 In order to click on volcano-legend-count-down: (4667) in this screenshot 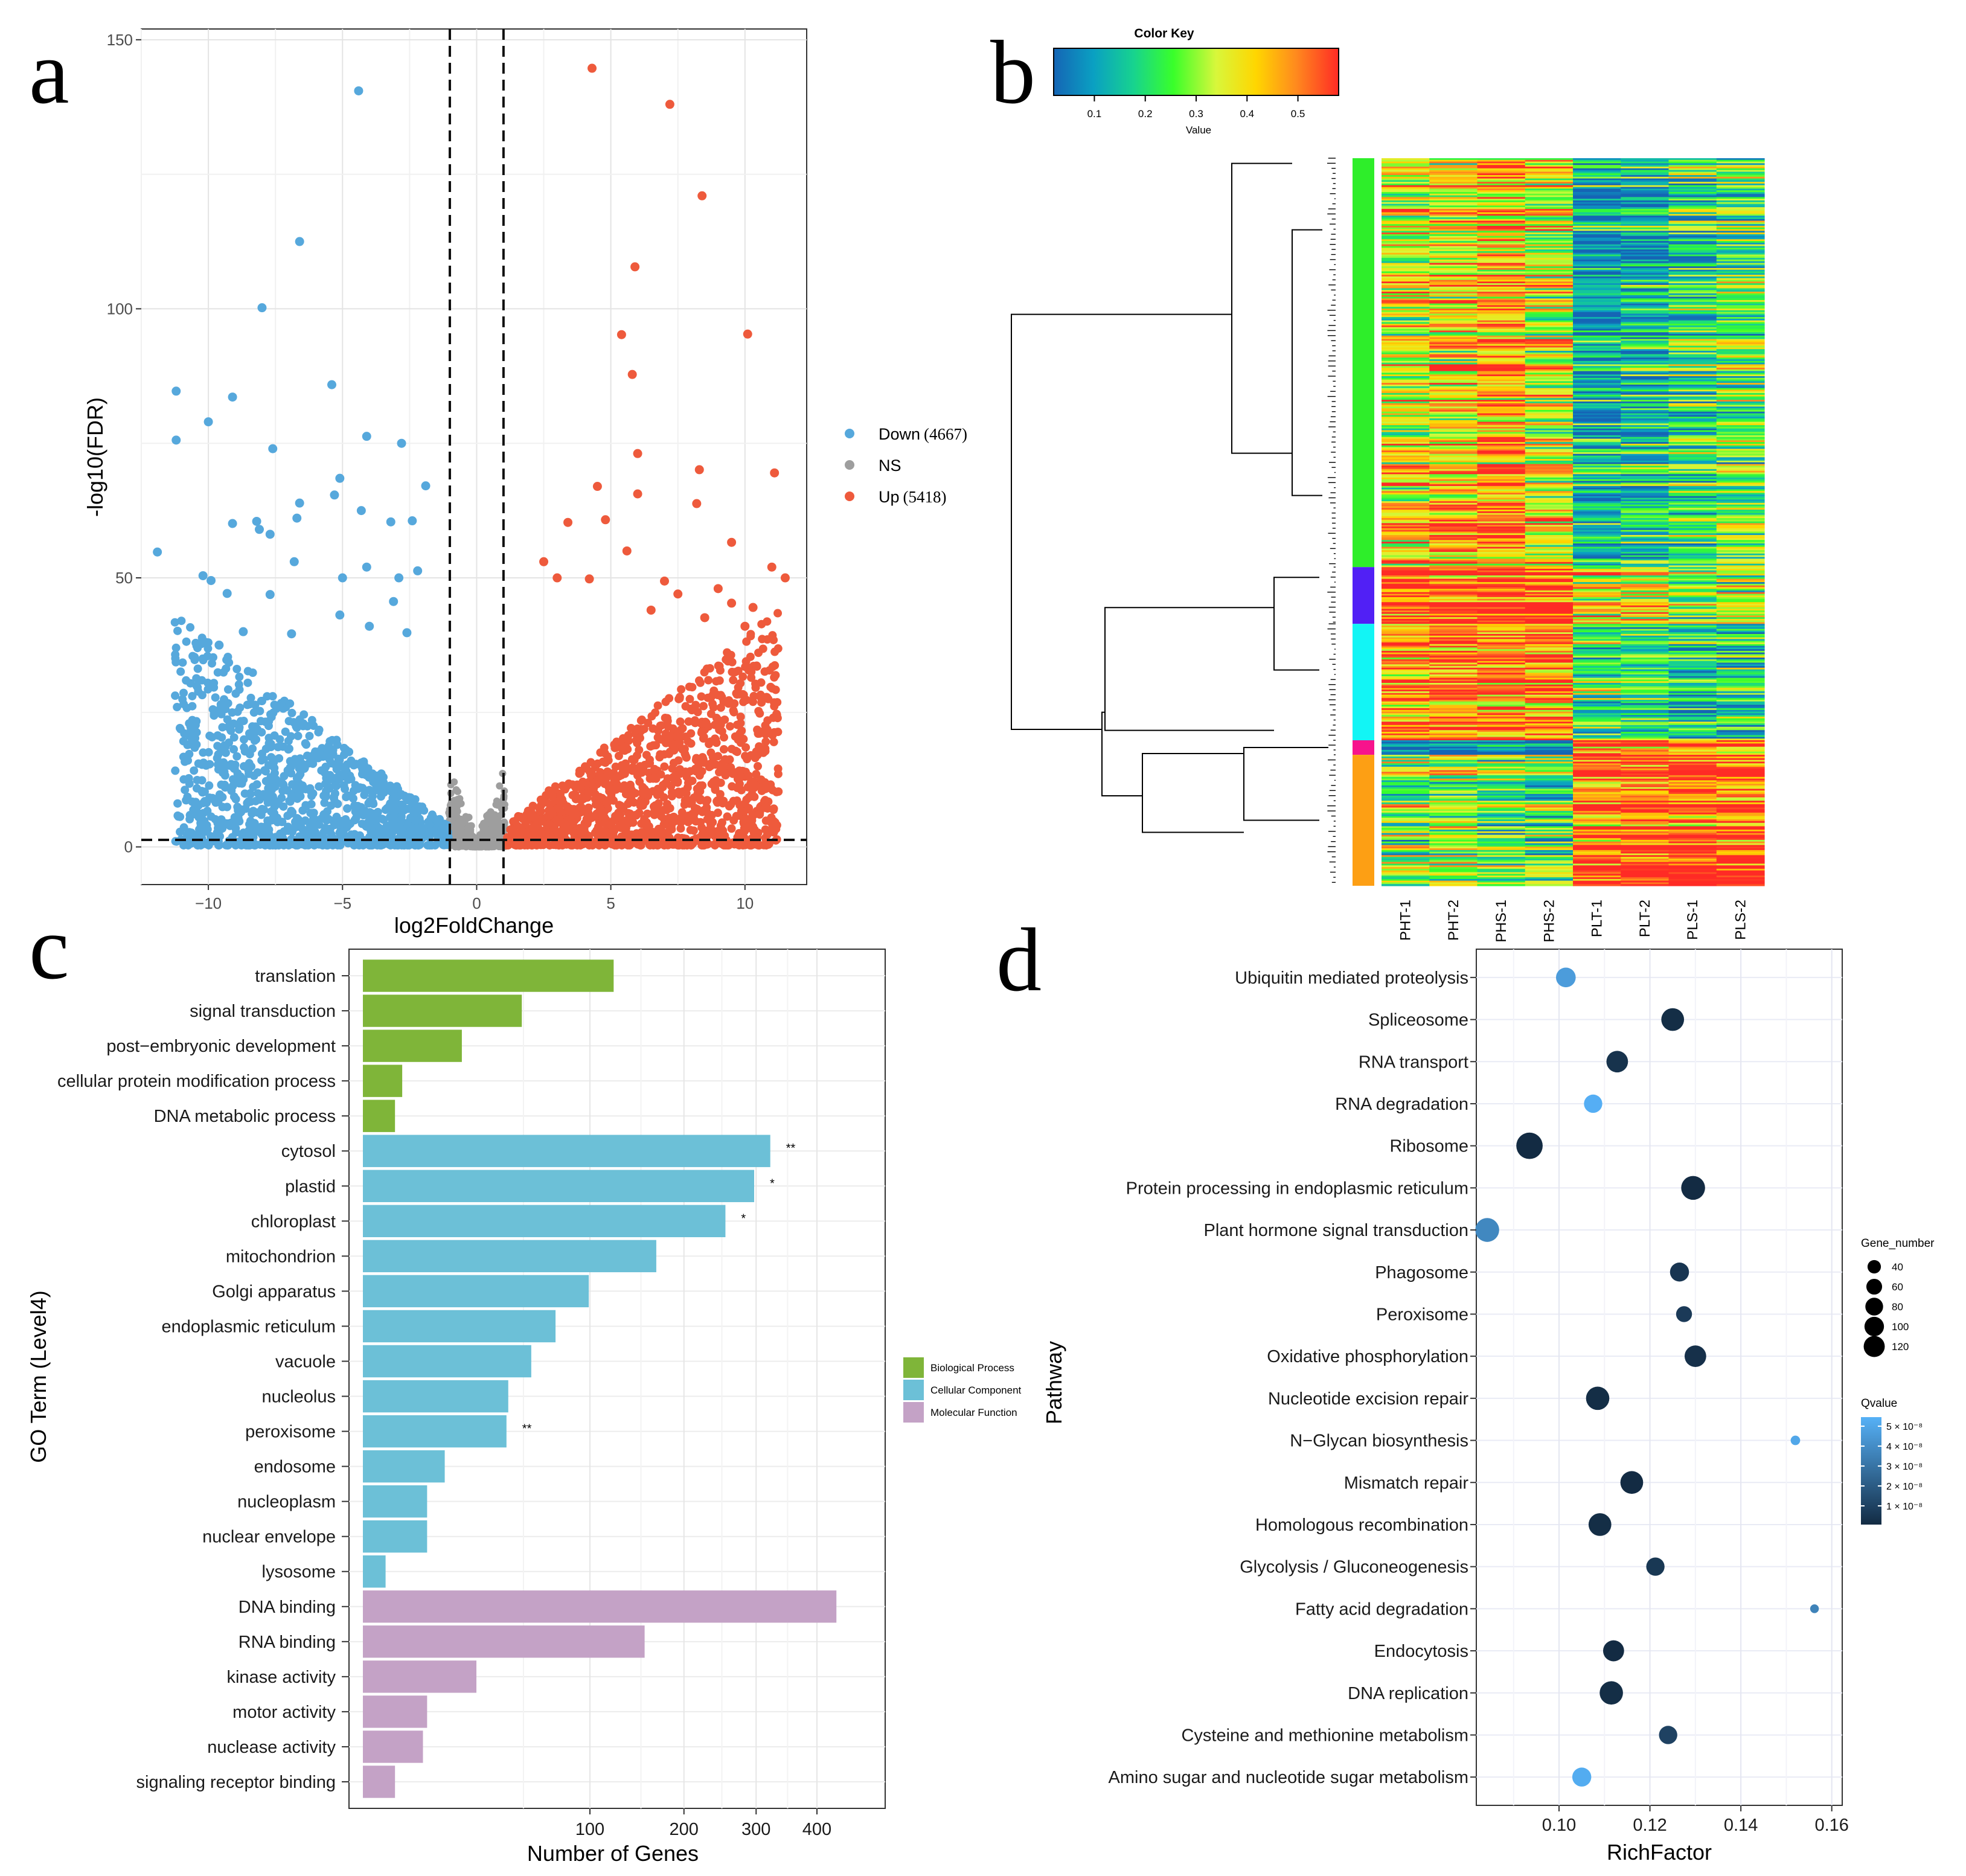, I will do `click(945, 434)`.